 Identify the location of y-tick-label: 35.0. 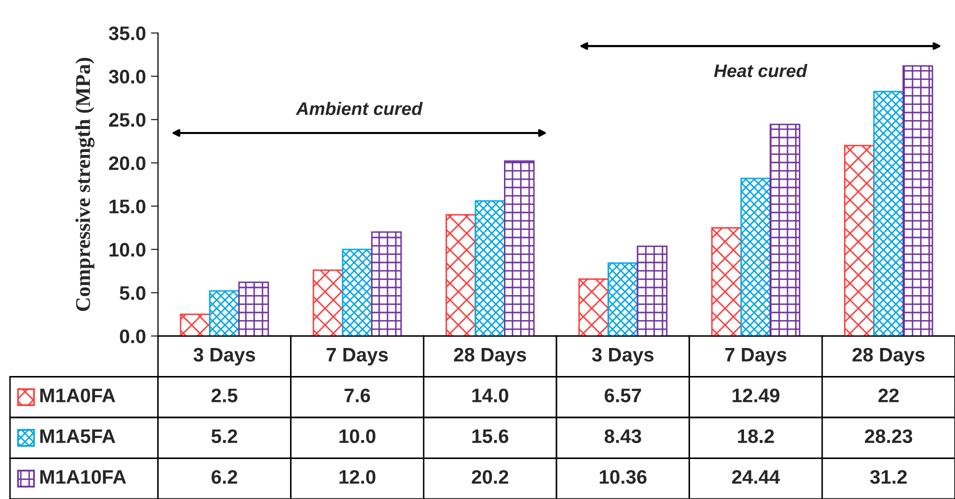
(127, 33).